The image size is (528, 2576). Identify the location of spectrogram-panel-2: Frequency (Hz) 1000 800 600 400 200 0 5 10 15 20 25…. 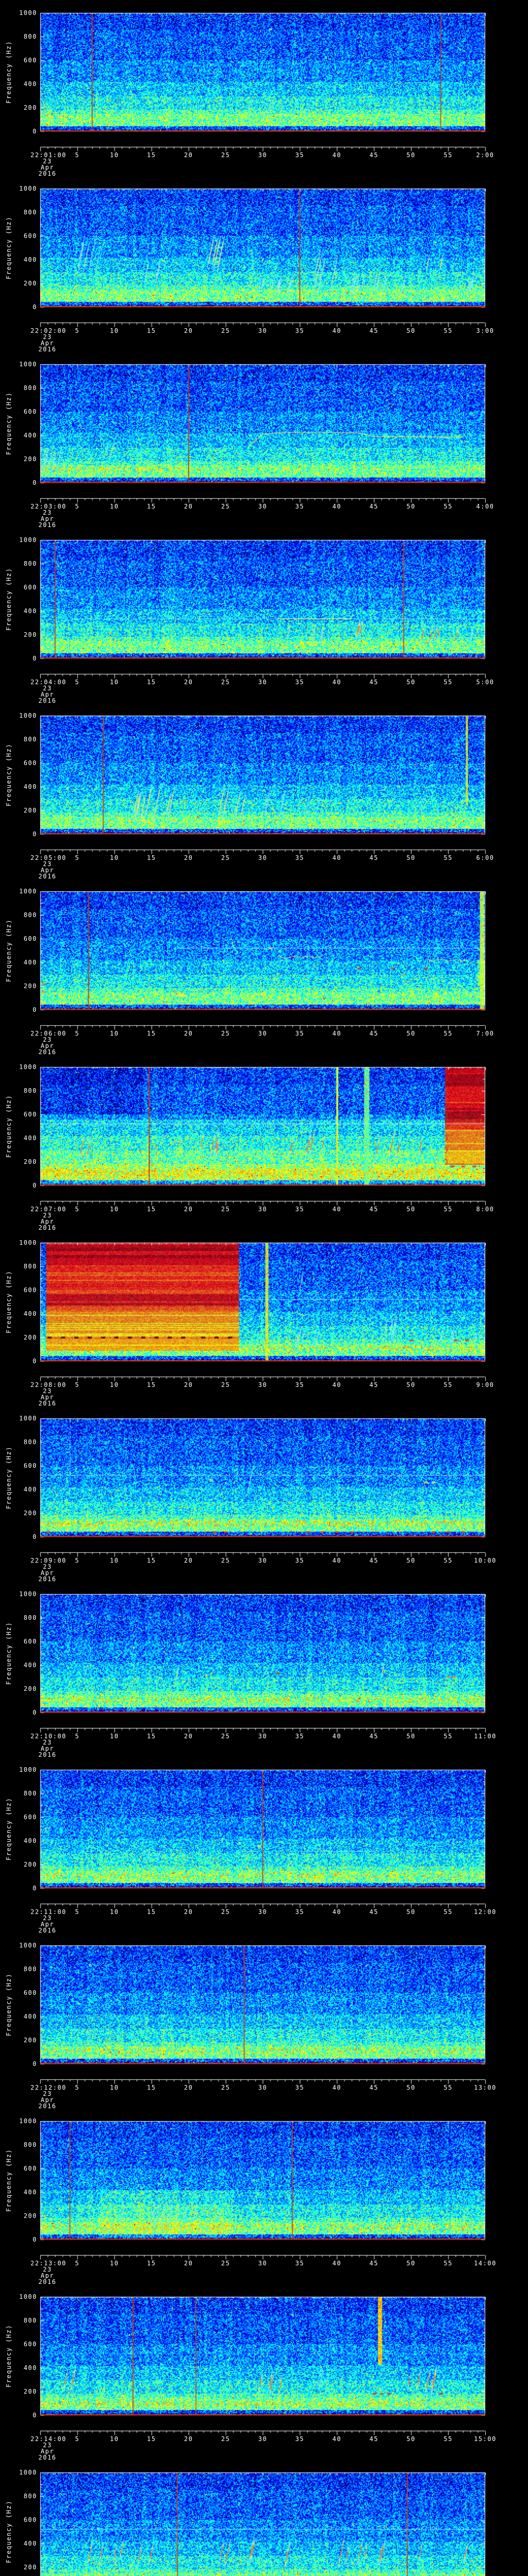
(264, 264).